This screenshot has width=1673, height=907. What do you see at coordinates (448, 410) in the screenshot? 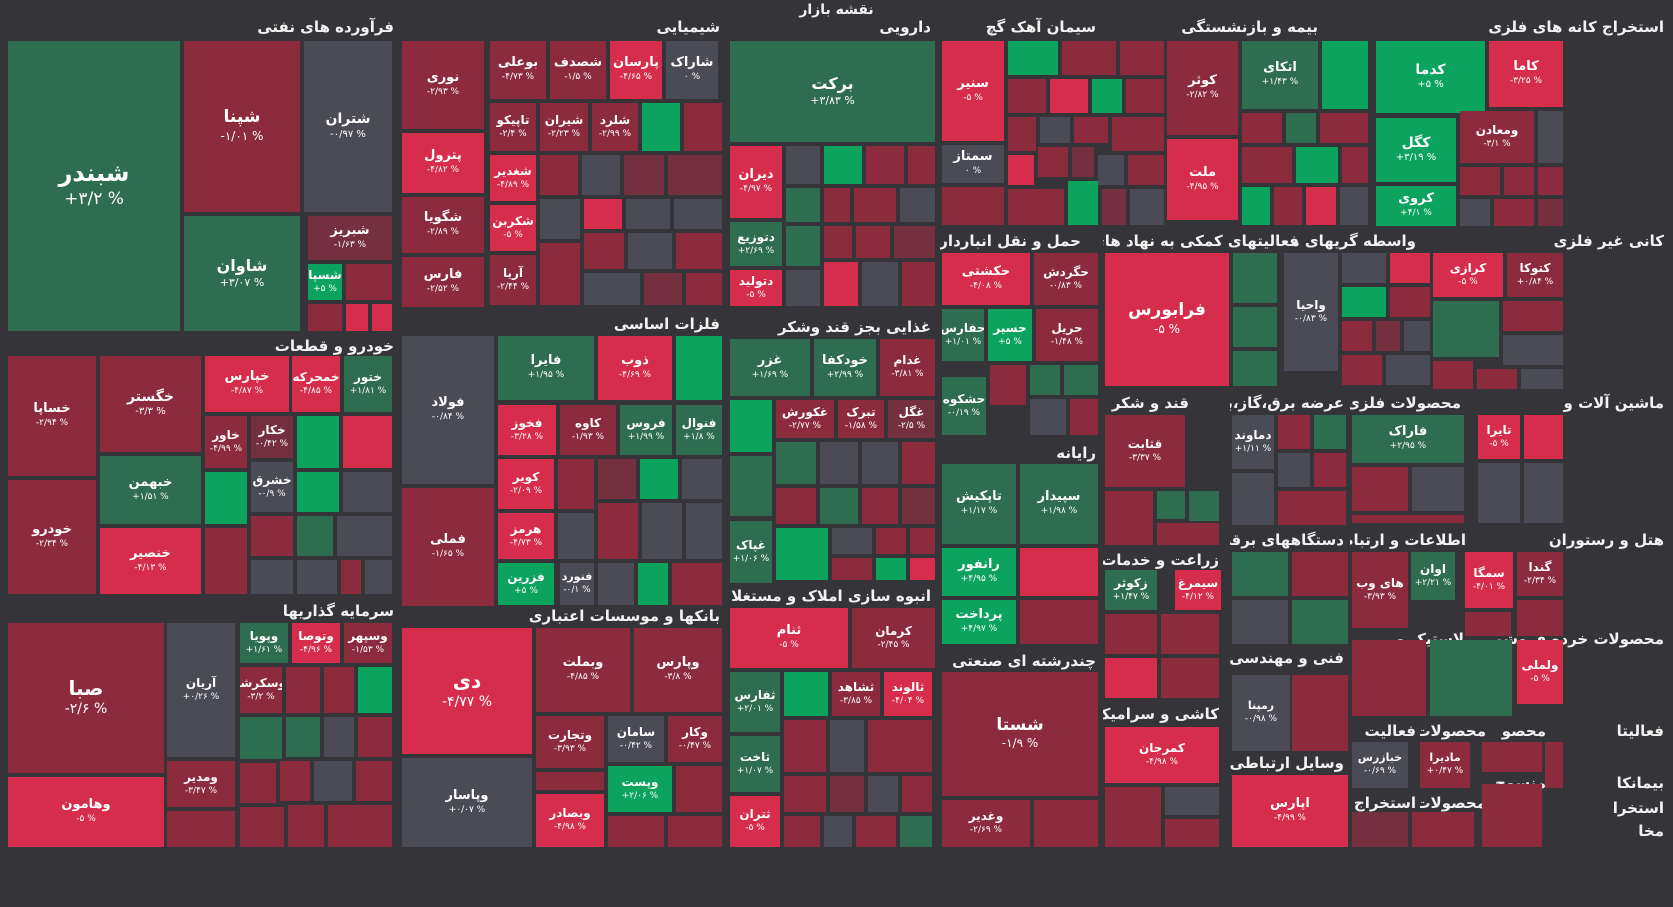
I see `stock-tile: فولاد -۰/۸۴ %` at bounding box center [448, 410].